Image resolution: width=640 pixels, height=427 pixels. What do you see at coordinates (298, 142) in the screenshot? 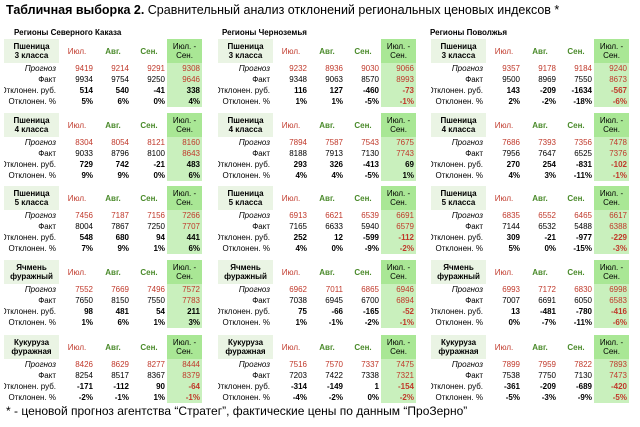
I see `table-cell: 7894` at bounding box center [298, 142].